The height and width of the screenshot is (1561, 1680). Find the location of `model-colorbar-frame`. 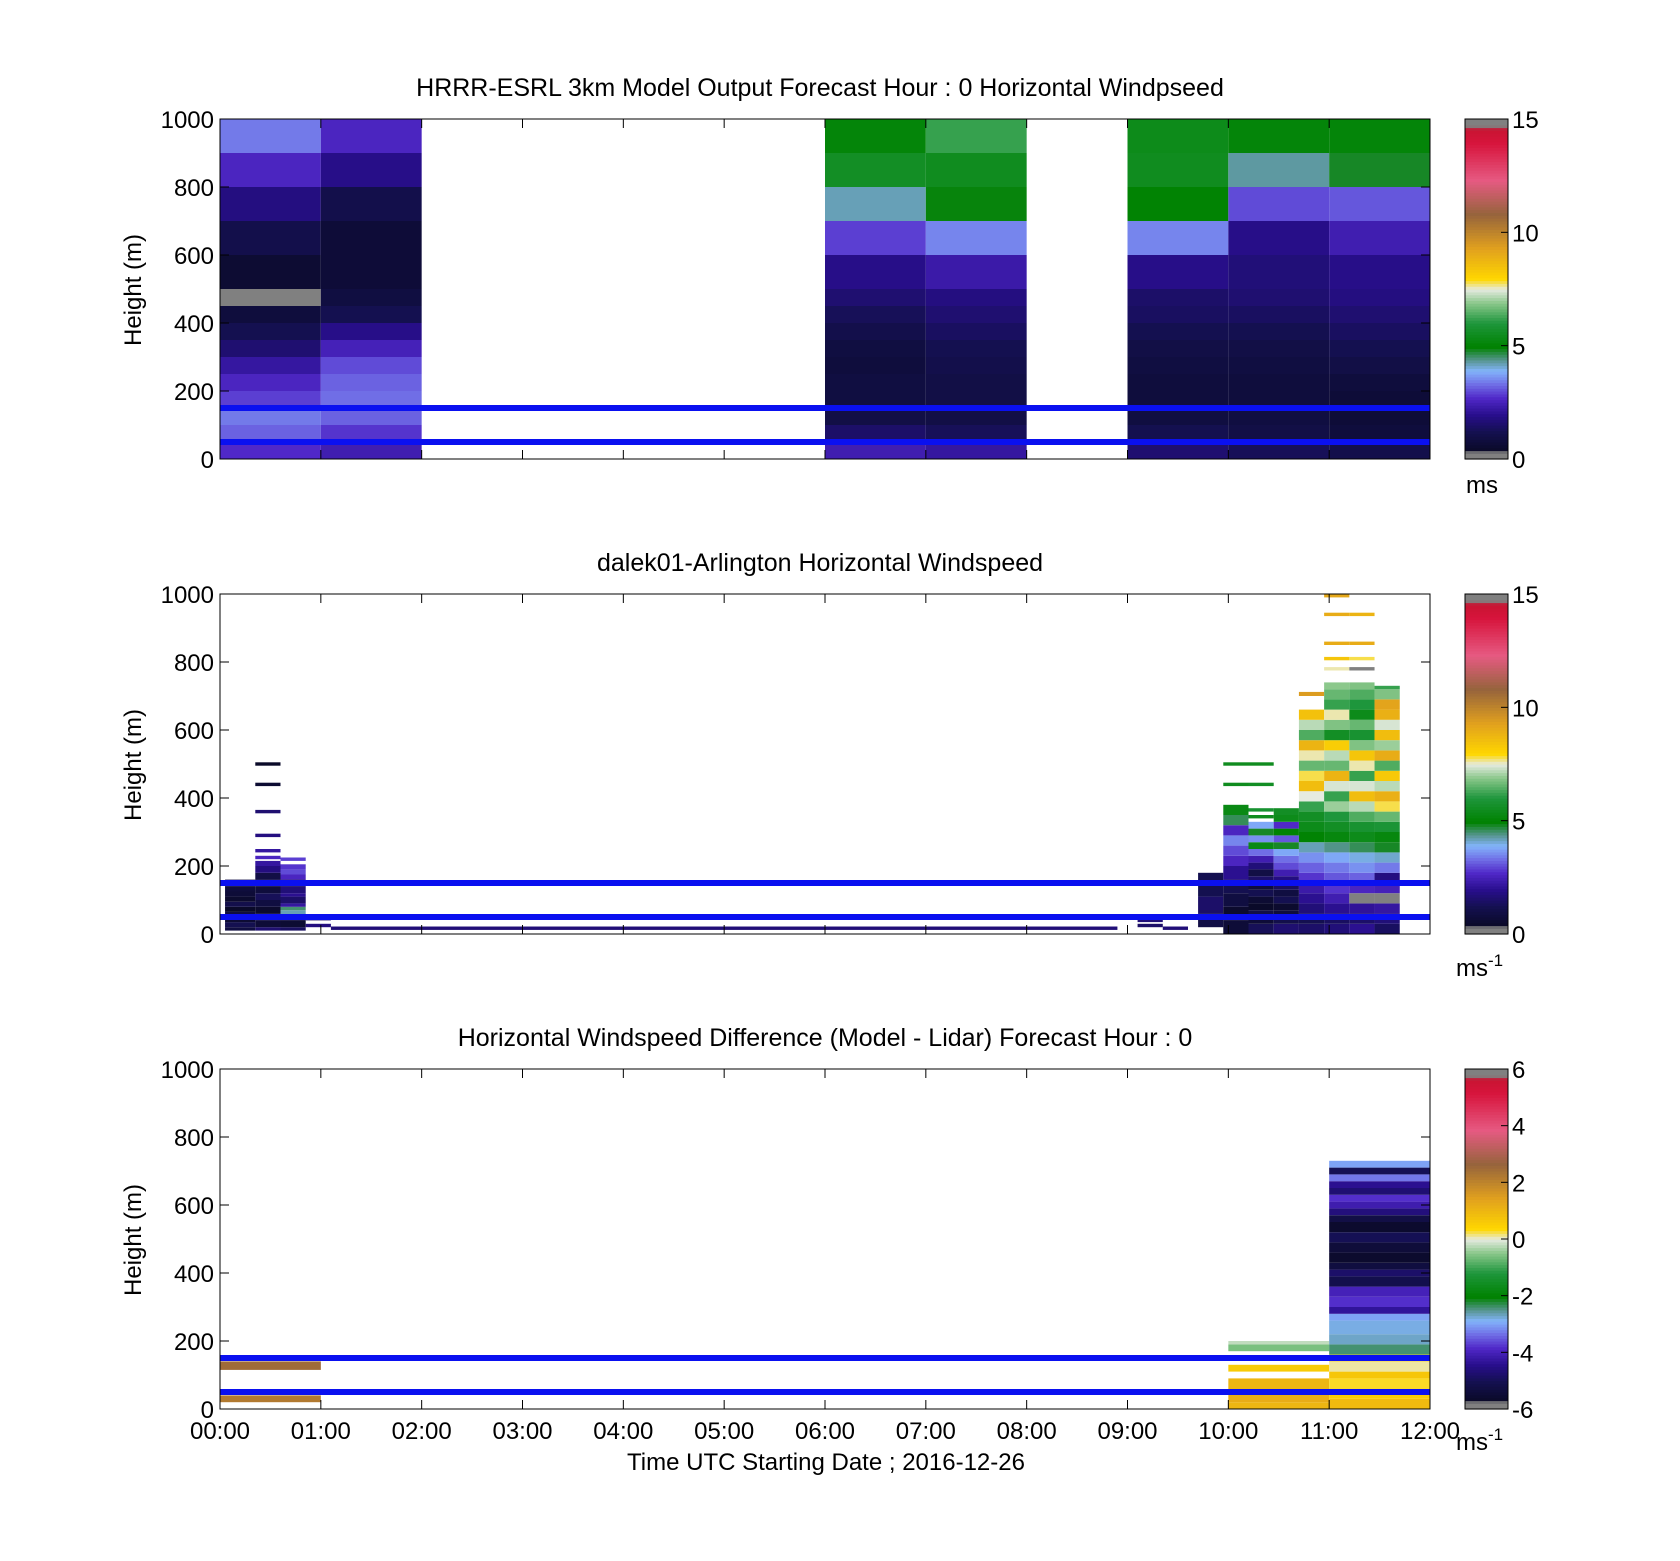

model-colorbar-frame is located at coordinates (1486, 289).